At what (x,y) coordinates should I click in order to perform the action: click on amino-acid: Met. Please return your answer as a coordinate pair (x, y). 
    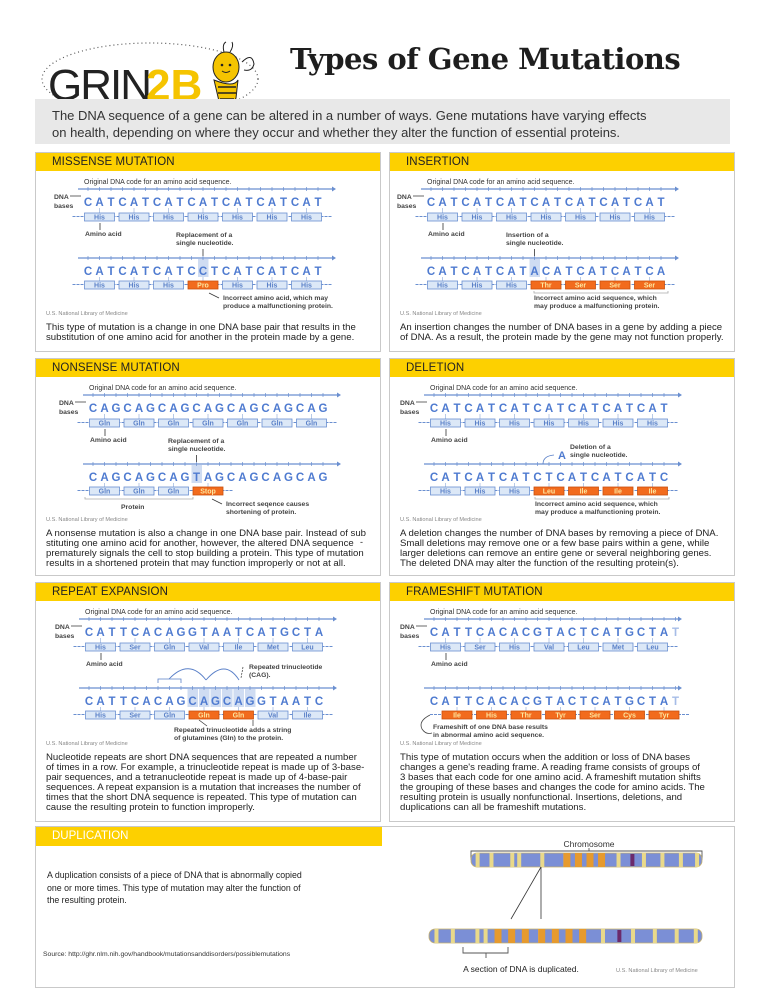
    Looking at the image, I should click on (273, 648).